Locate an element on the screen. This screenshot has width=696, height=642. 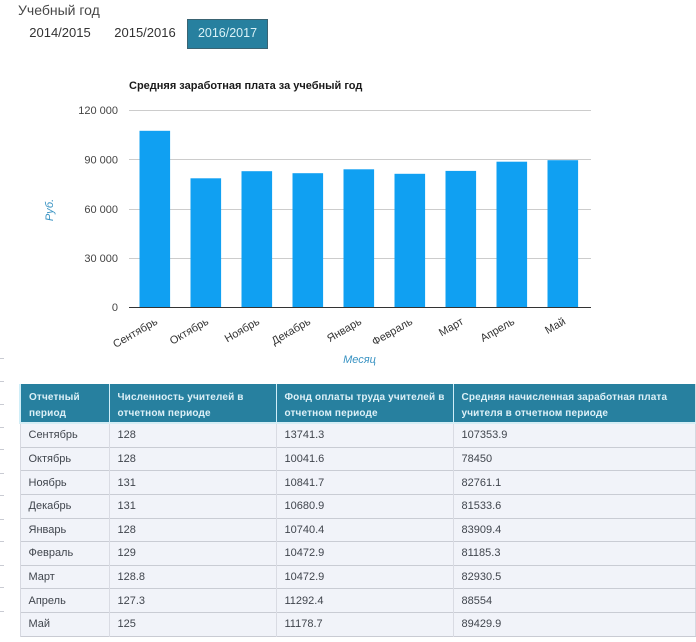
svg-text: Май is located at coordinates (555, 326).